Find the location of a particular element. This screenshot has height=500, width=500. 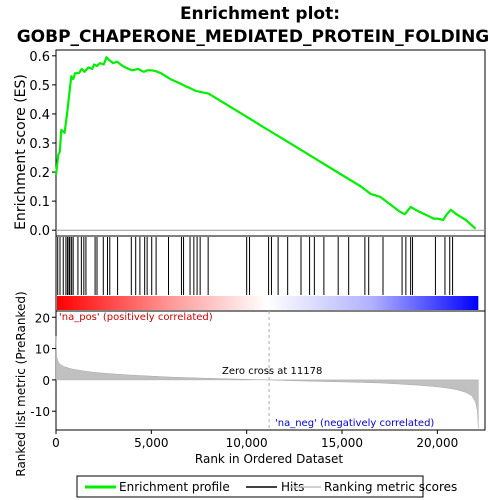

es-y-tick-label: 0.4 is located at coordinates (39, 115).